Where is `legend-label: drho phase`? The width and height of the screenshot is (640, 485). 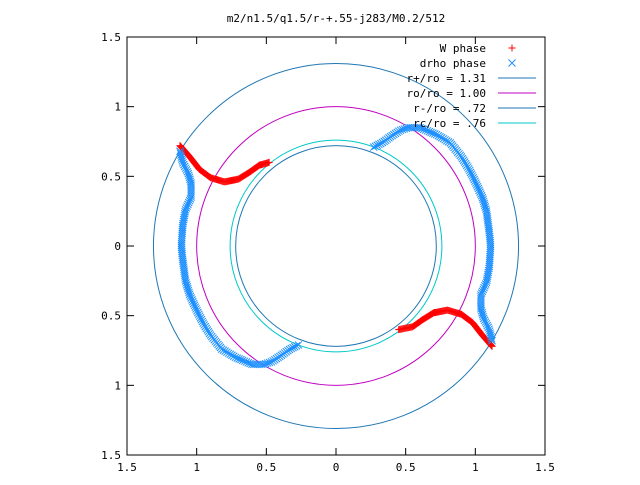 legend-label: drho phase is located at coordinates (453, 63).